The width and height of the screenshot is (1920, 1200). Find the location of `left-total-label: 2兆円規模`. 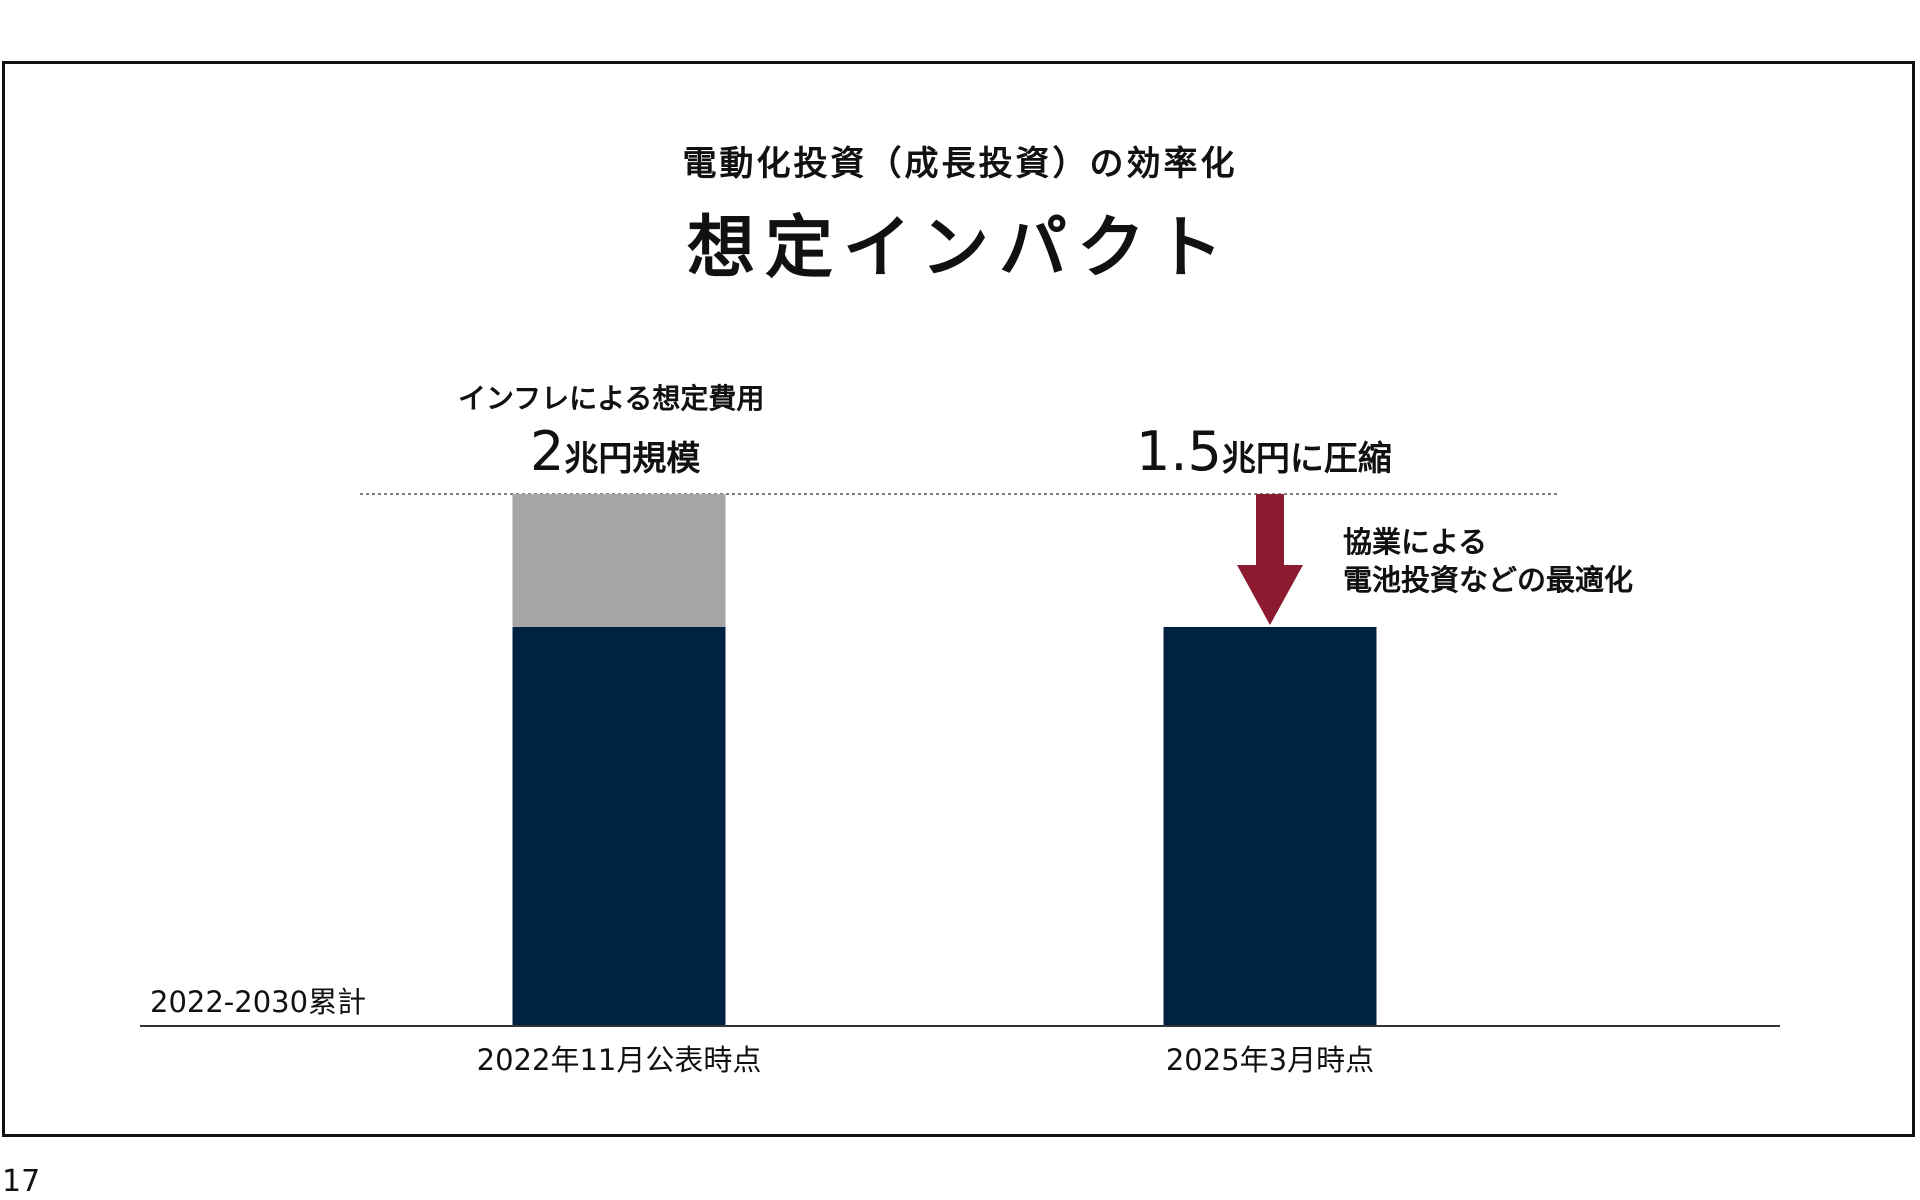

left-total-label: 2兆円規模 is located at coordinates (615, 452).